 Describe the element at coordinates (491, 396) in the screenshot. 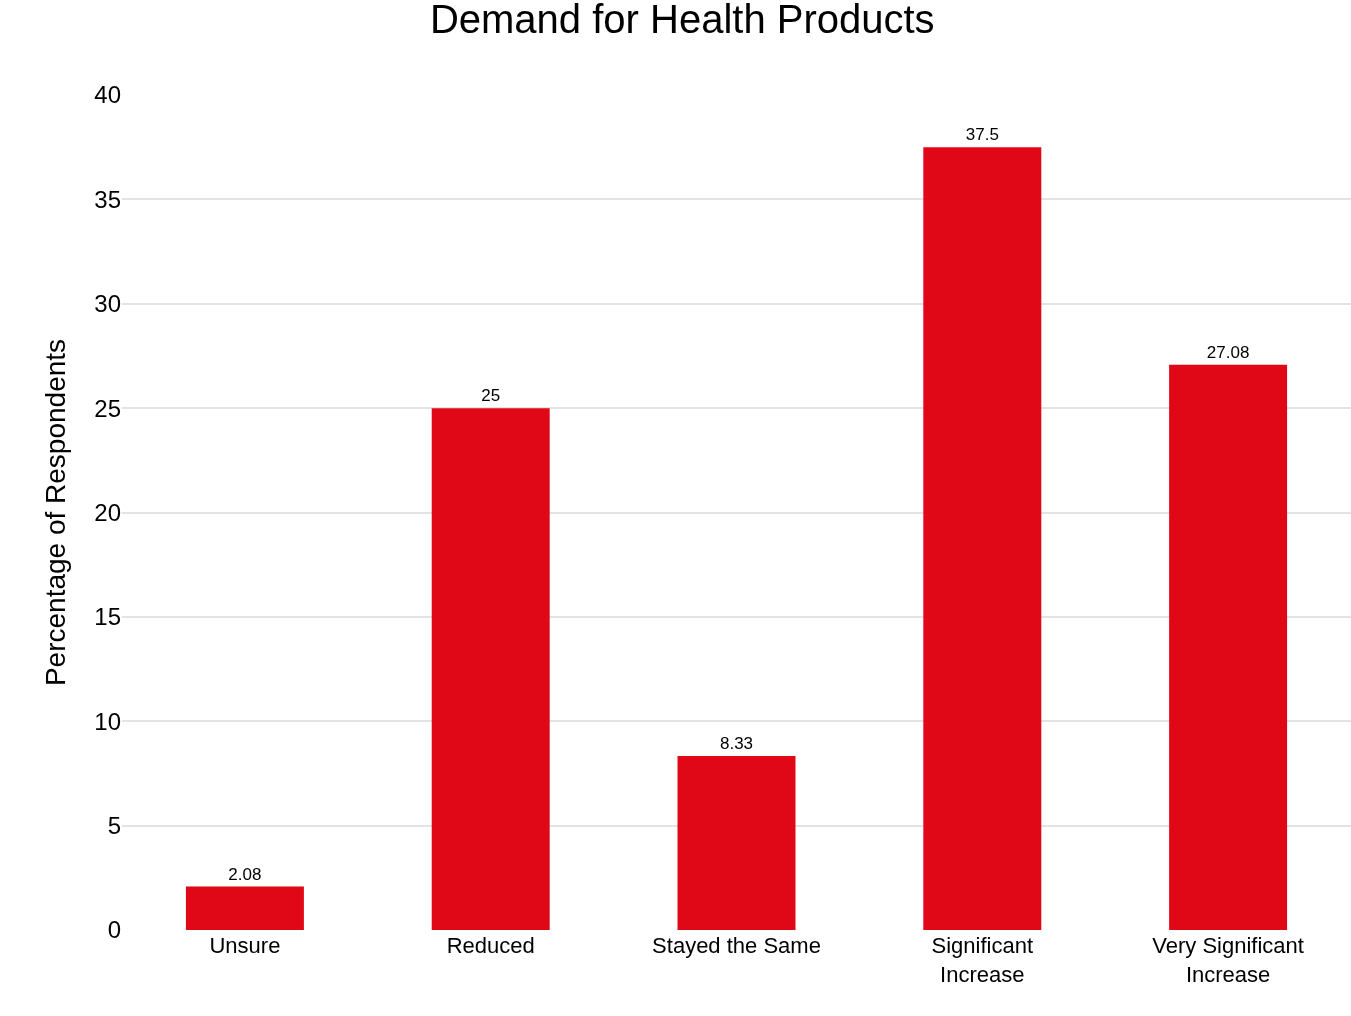

I see `data-label: 25` at that location.